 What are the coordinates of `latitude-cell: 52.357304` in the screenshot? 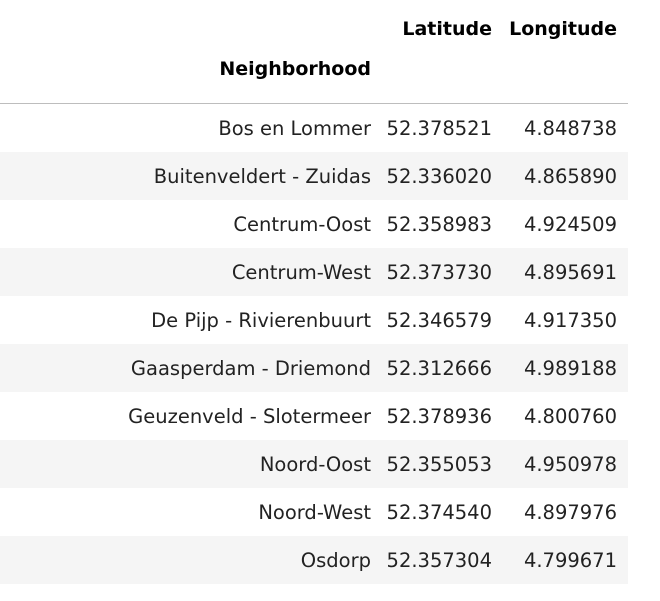 It's located at (442, 560).